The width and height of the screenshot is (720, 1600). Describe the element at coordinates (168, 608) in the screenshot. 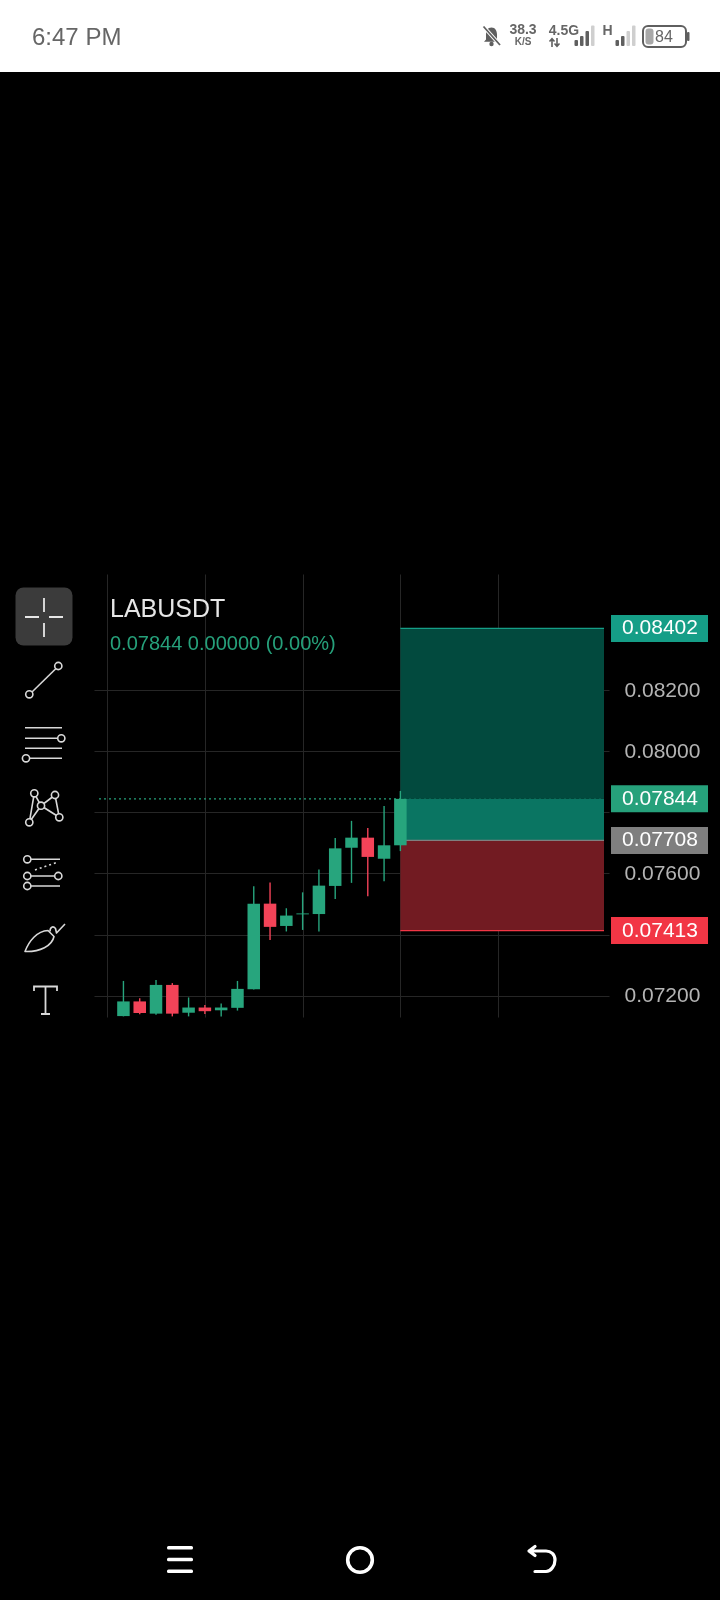

I see `text: LABUSDT` at that location.